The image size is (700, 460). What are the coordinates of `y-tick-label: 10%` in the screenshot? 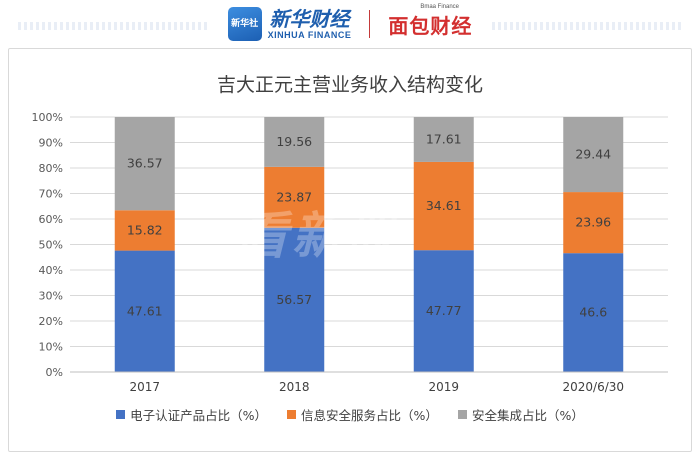 It's located at (51, 347).